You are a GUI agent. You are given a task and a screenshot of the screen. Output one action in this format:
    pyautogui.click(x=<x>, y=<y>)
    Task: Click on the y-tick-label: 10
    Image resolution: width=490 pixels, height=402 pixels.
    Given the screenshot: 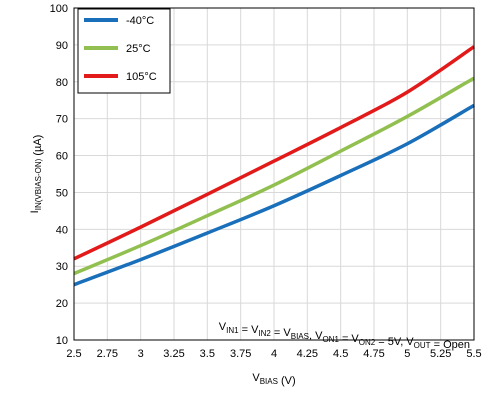 What is the action you would take?
    pyautogui.click(x=62, y=341)
    